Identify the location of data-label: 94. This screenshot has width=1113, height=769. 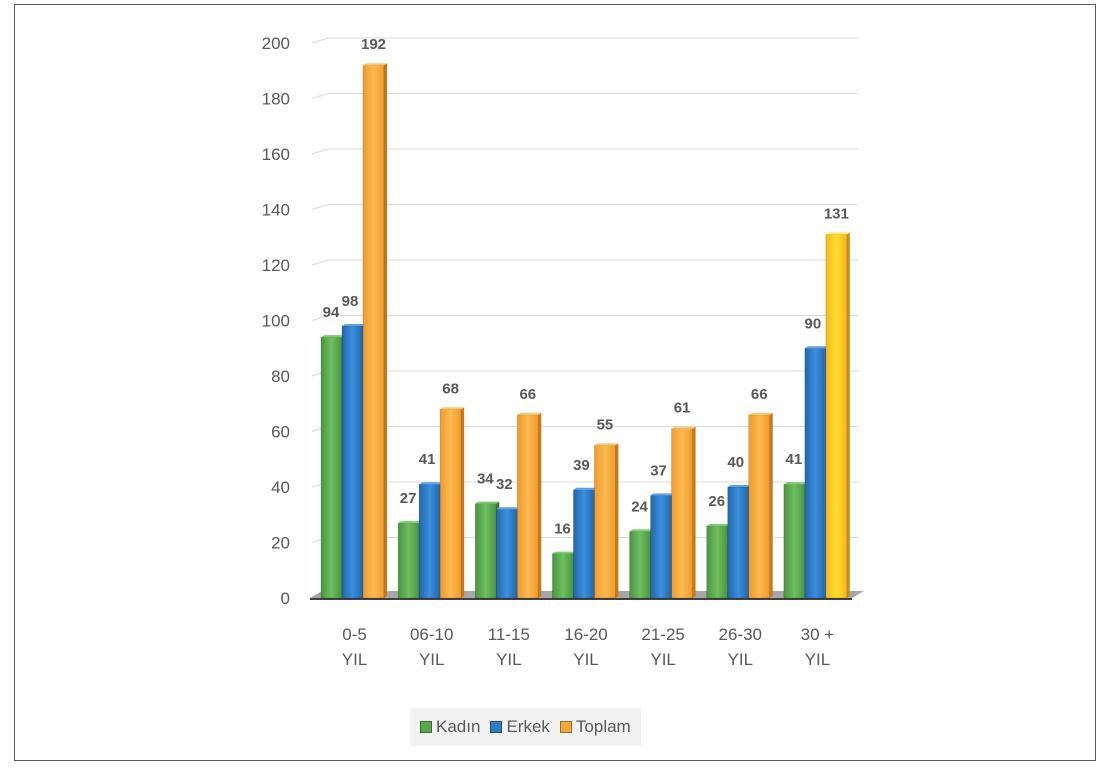
(331, 312).